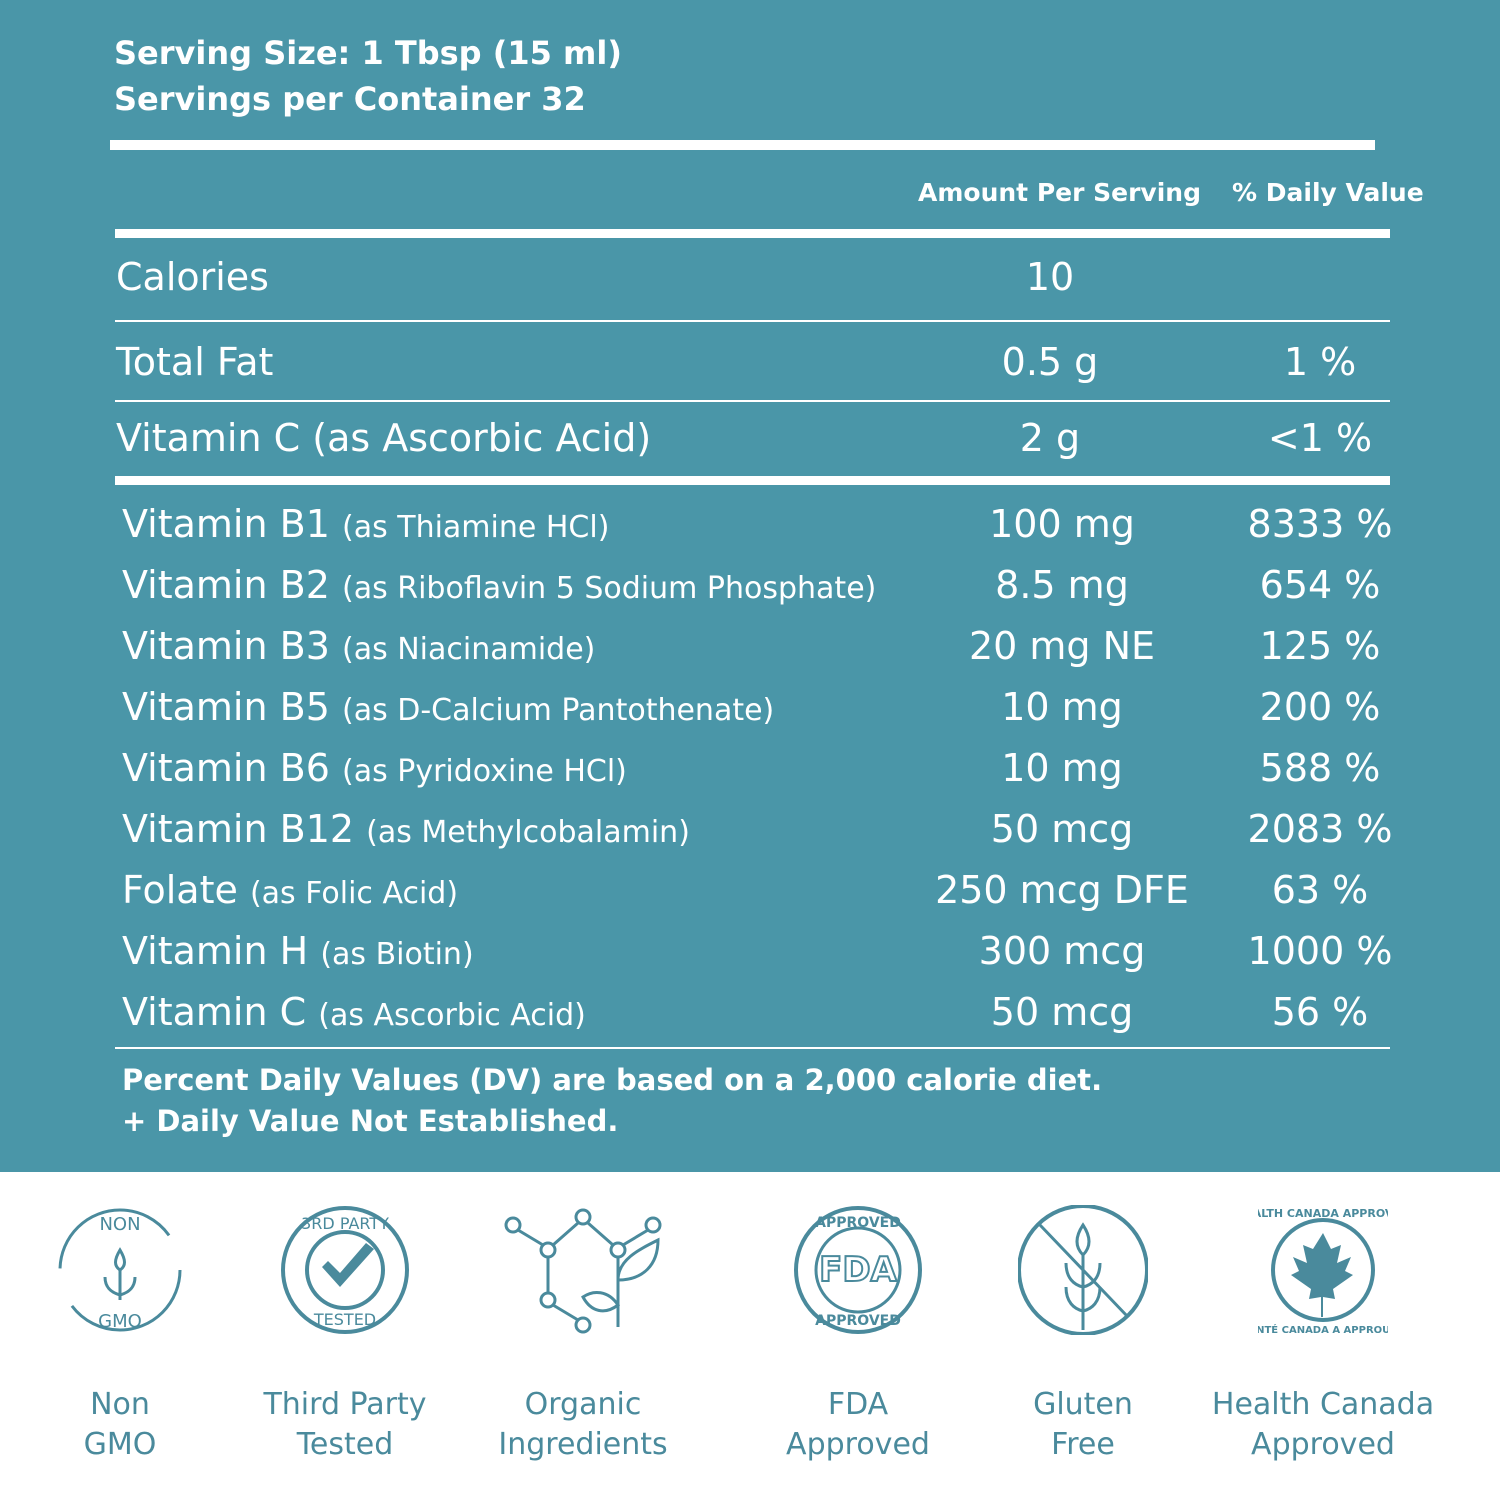  I want to click on badge-gluten-free: Gluten Free, so click(1083, 1335).